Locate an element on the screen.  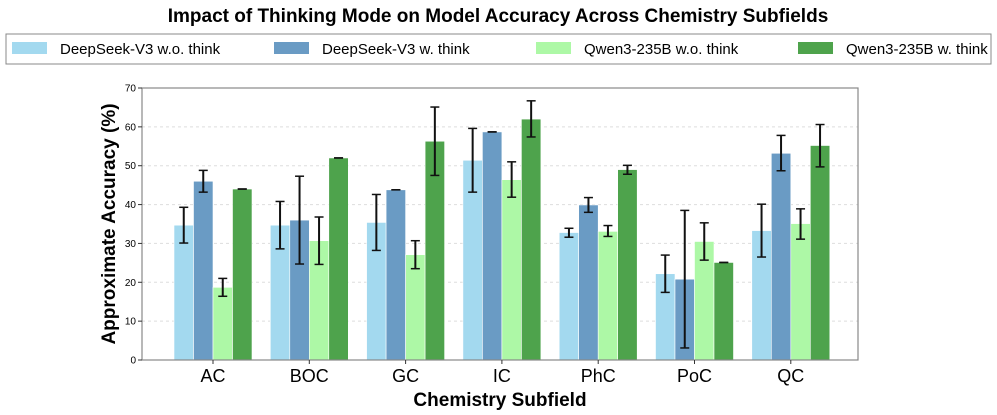
x-tick-label: GC is located at coordinates (405, 376).